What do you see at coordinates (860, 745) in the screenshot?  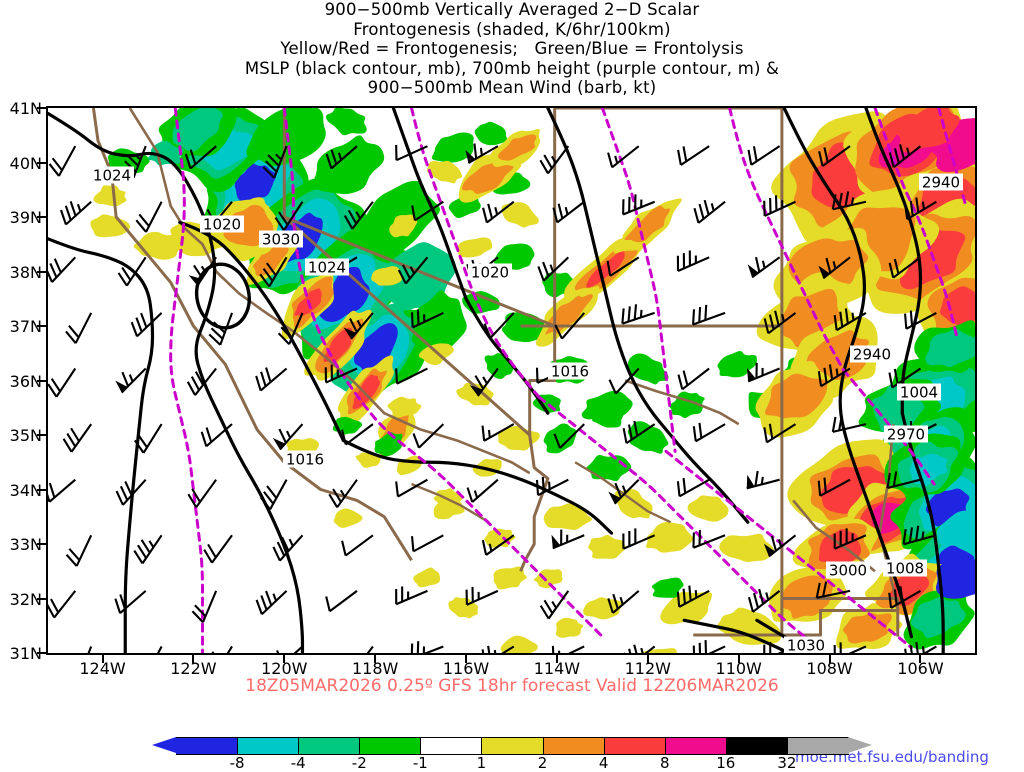 I see `colorbar-right-arrow-icon` at bounding box center [860, 745].